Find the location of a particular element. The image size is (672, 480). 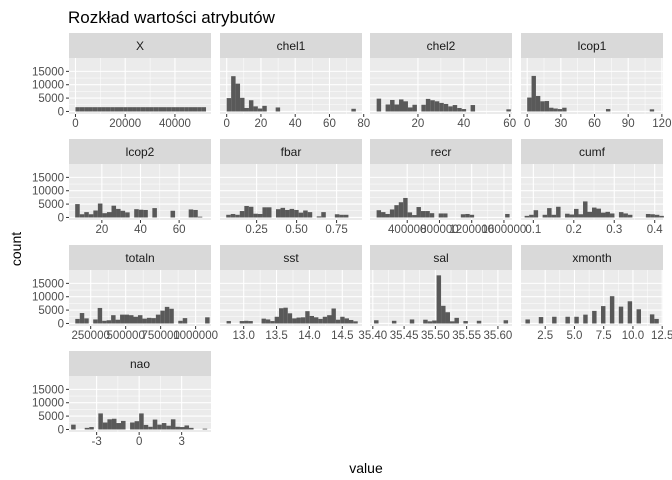

x-tick-label: 13.0 is located at coordinates (243, 336).